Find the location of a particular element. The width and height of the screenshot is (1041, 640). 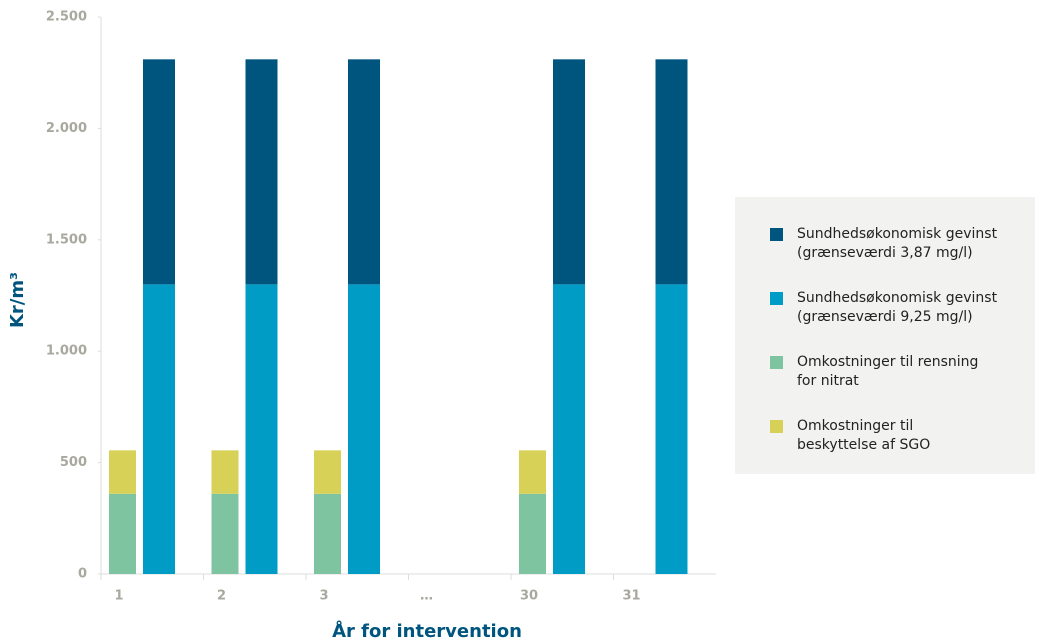

y-tick-label: 1.000 is located at coordinates (66, 351).